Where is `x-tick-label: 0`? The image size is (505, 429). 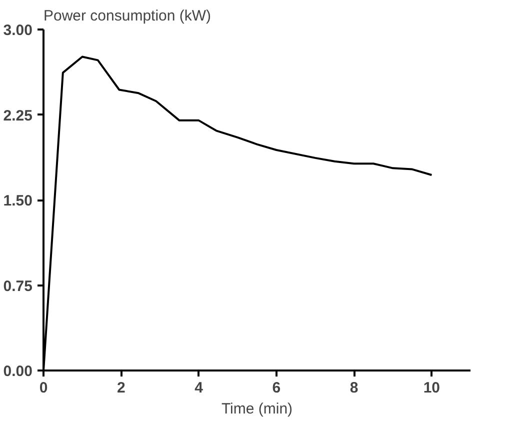 x-tick-label: 0 is located at coordinates (43, 388).